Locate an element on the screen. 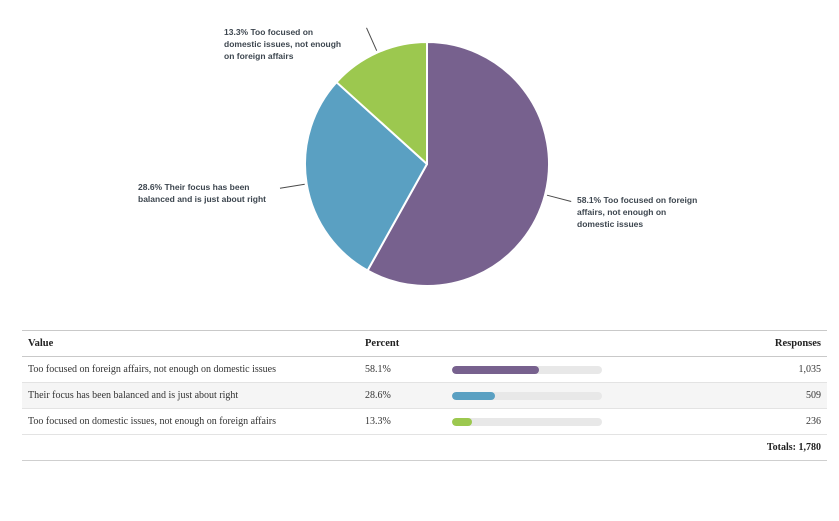 The image size is (839, 521). cell-responses: 1,035 is located at coordinates (717, 369).